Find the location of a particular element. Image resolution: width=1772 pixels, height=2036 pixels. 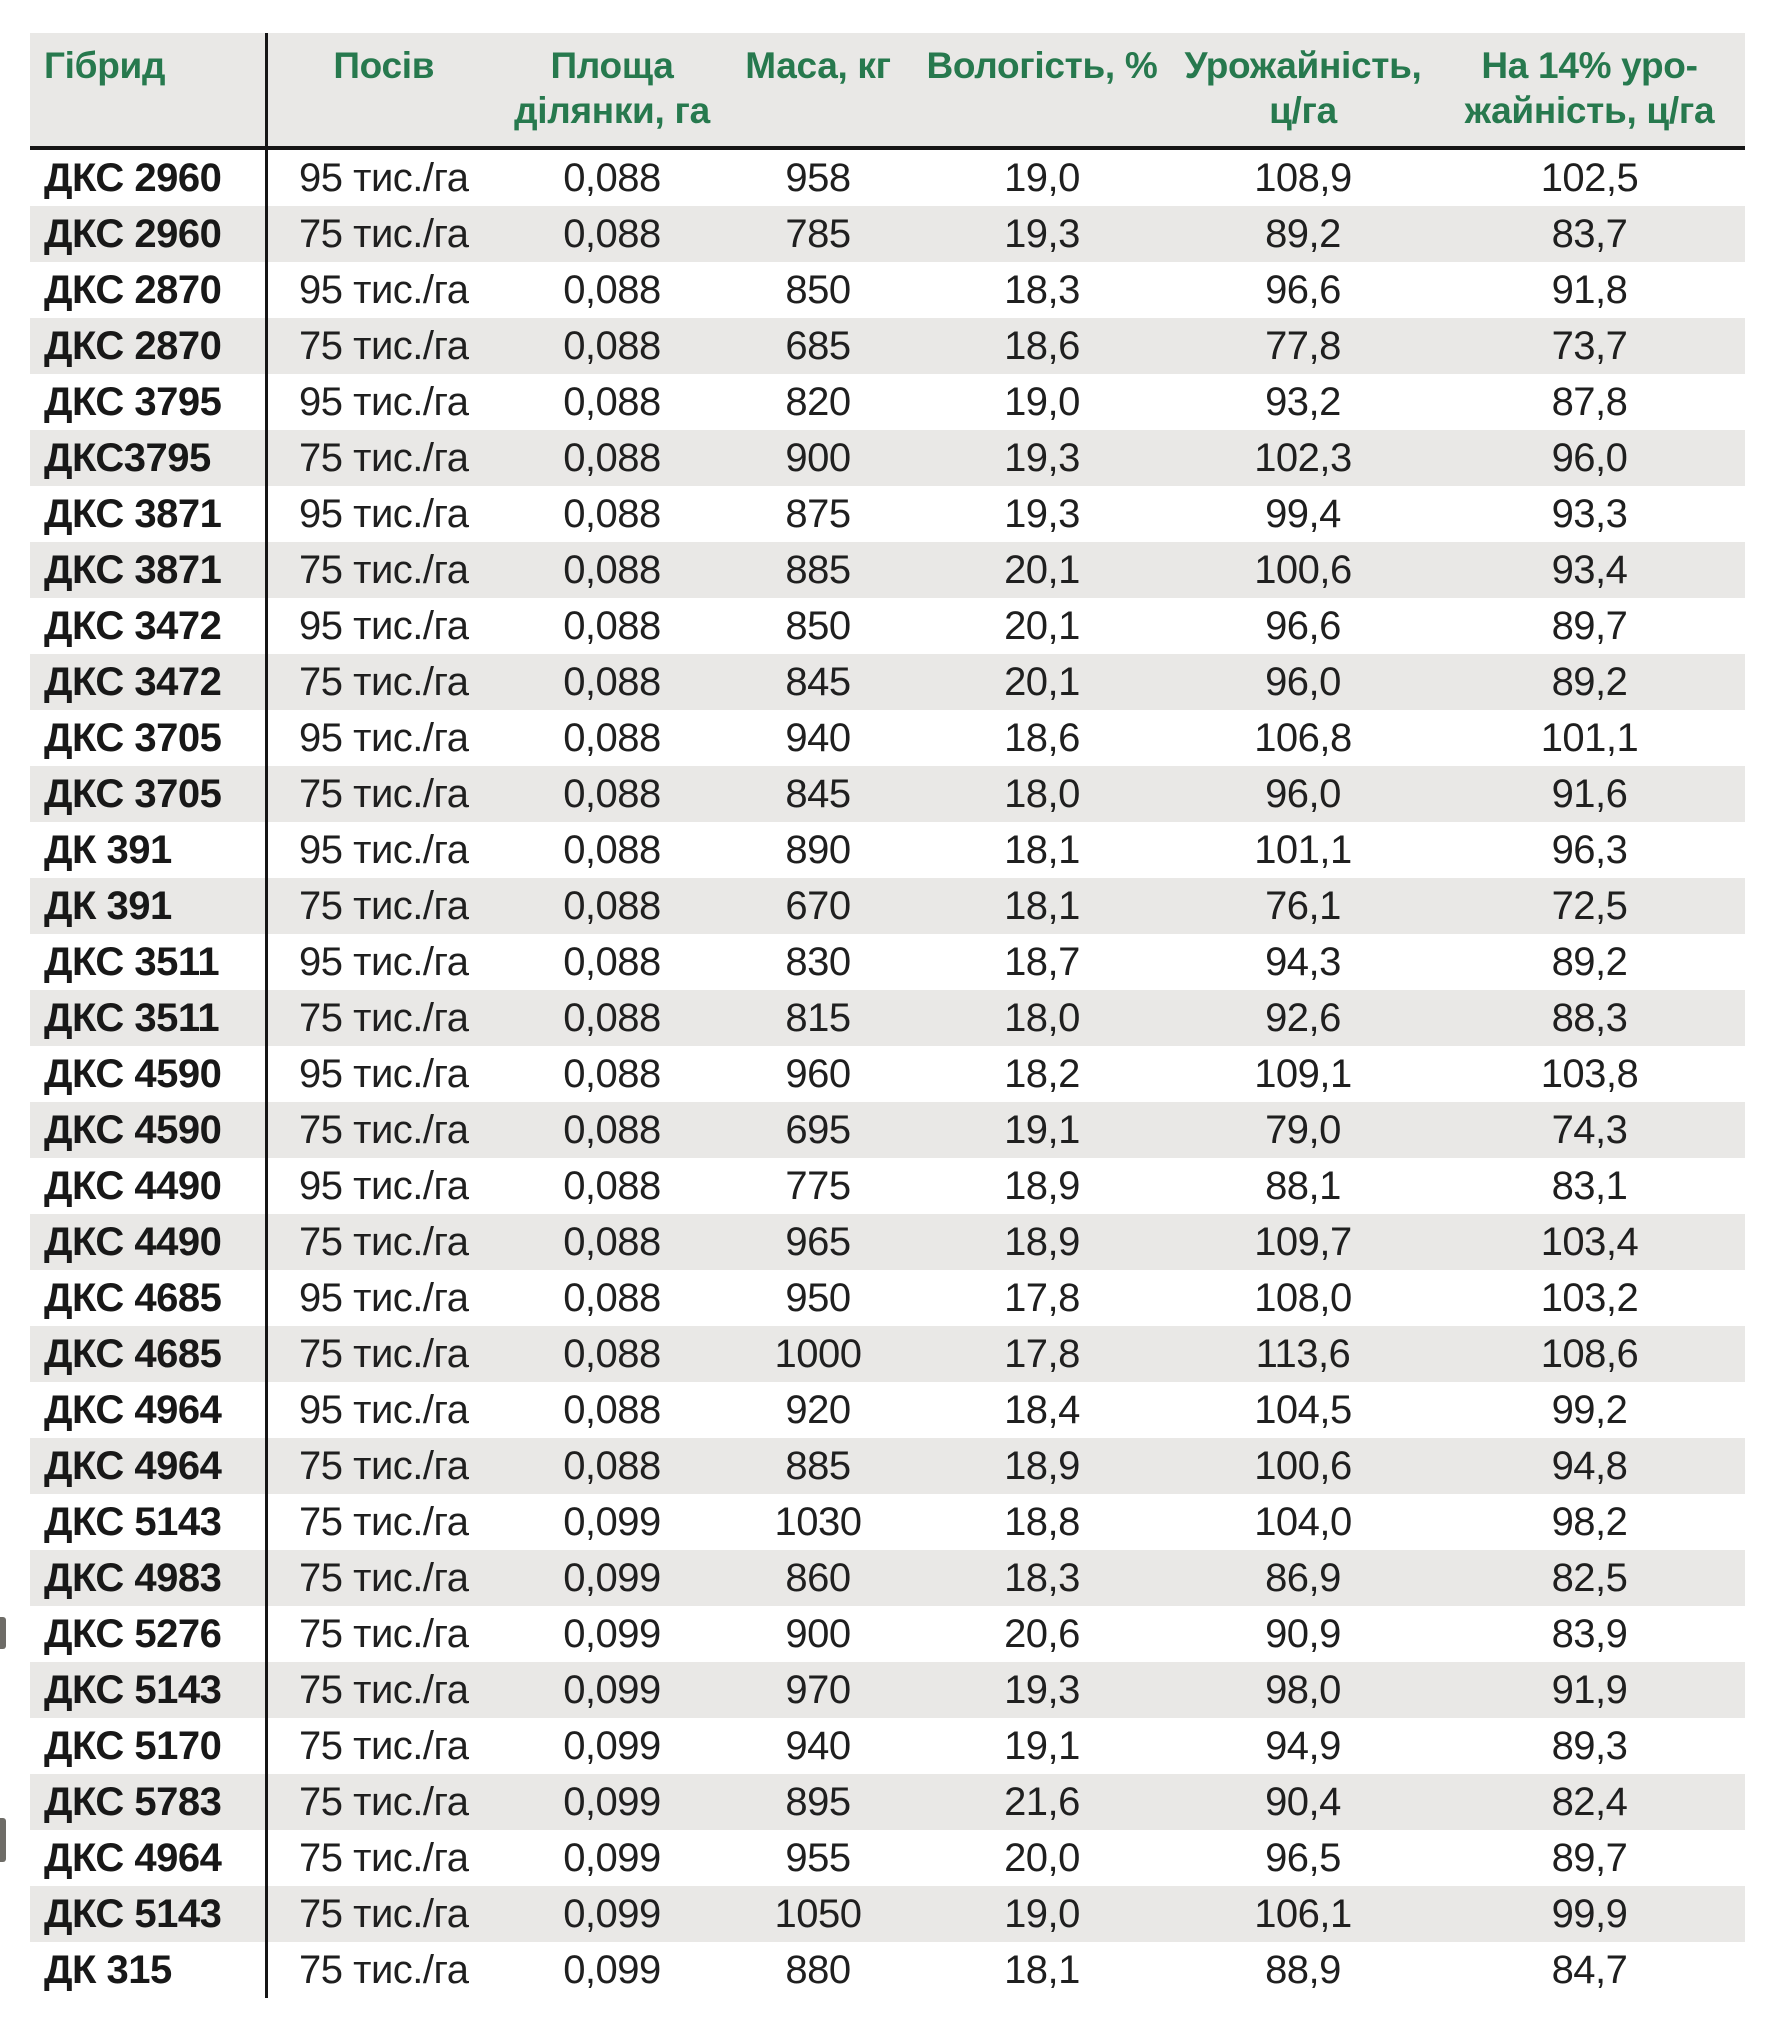

cell-yield14: 98,2 is located at coordinates (1589, 1522).